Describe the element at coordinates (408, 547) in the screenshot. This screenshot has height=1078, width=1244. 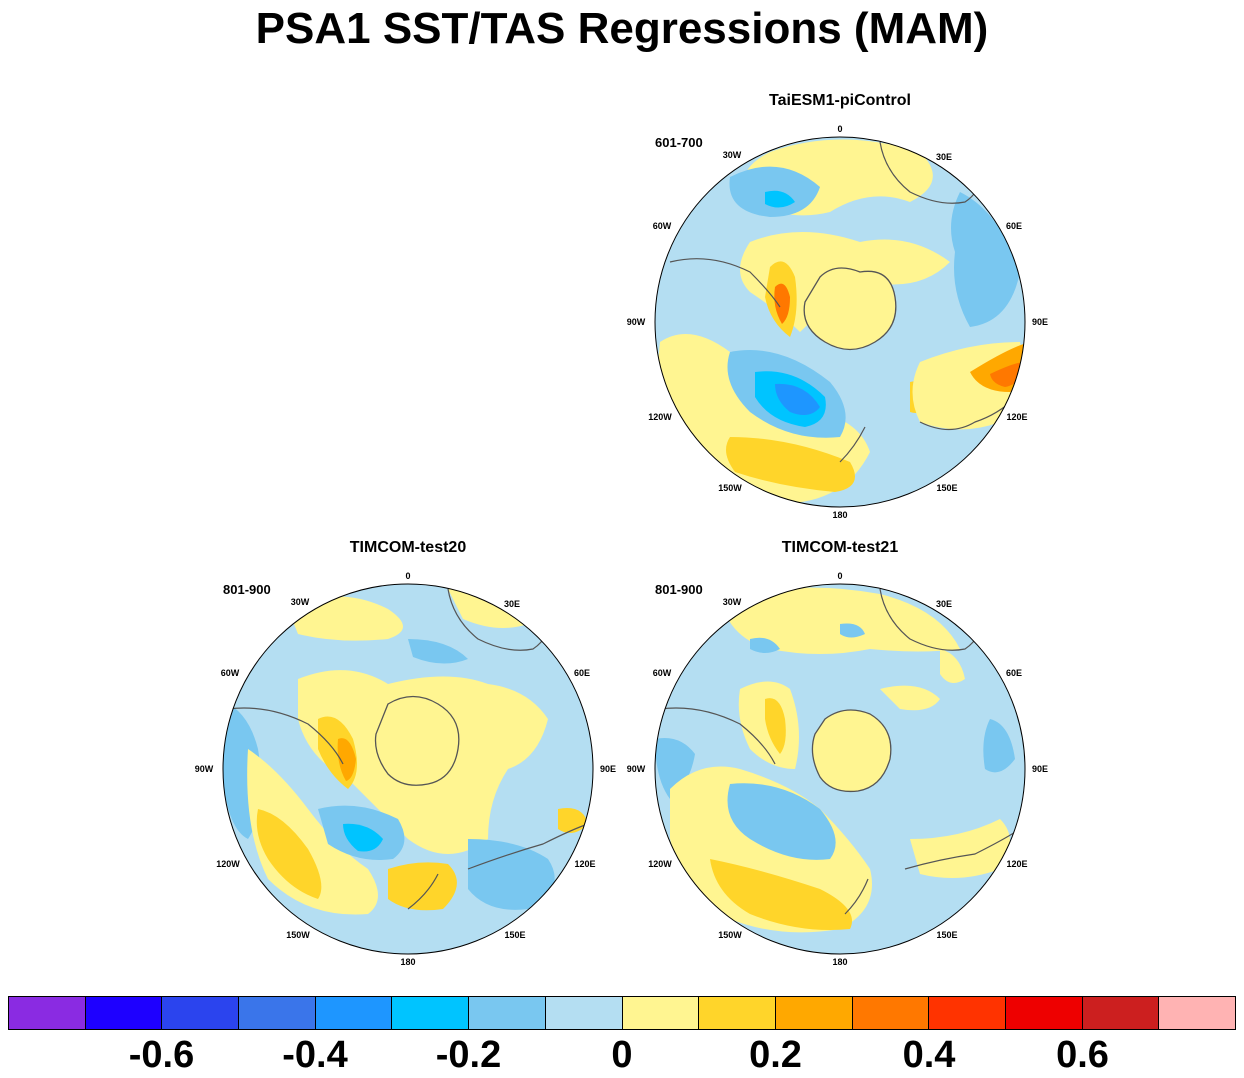
I see `panel-title: TIMCOM-test20` at that location.